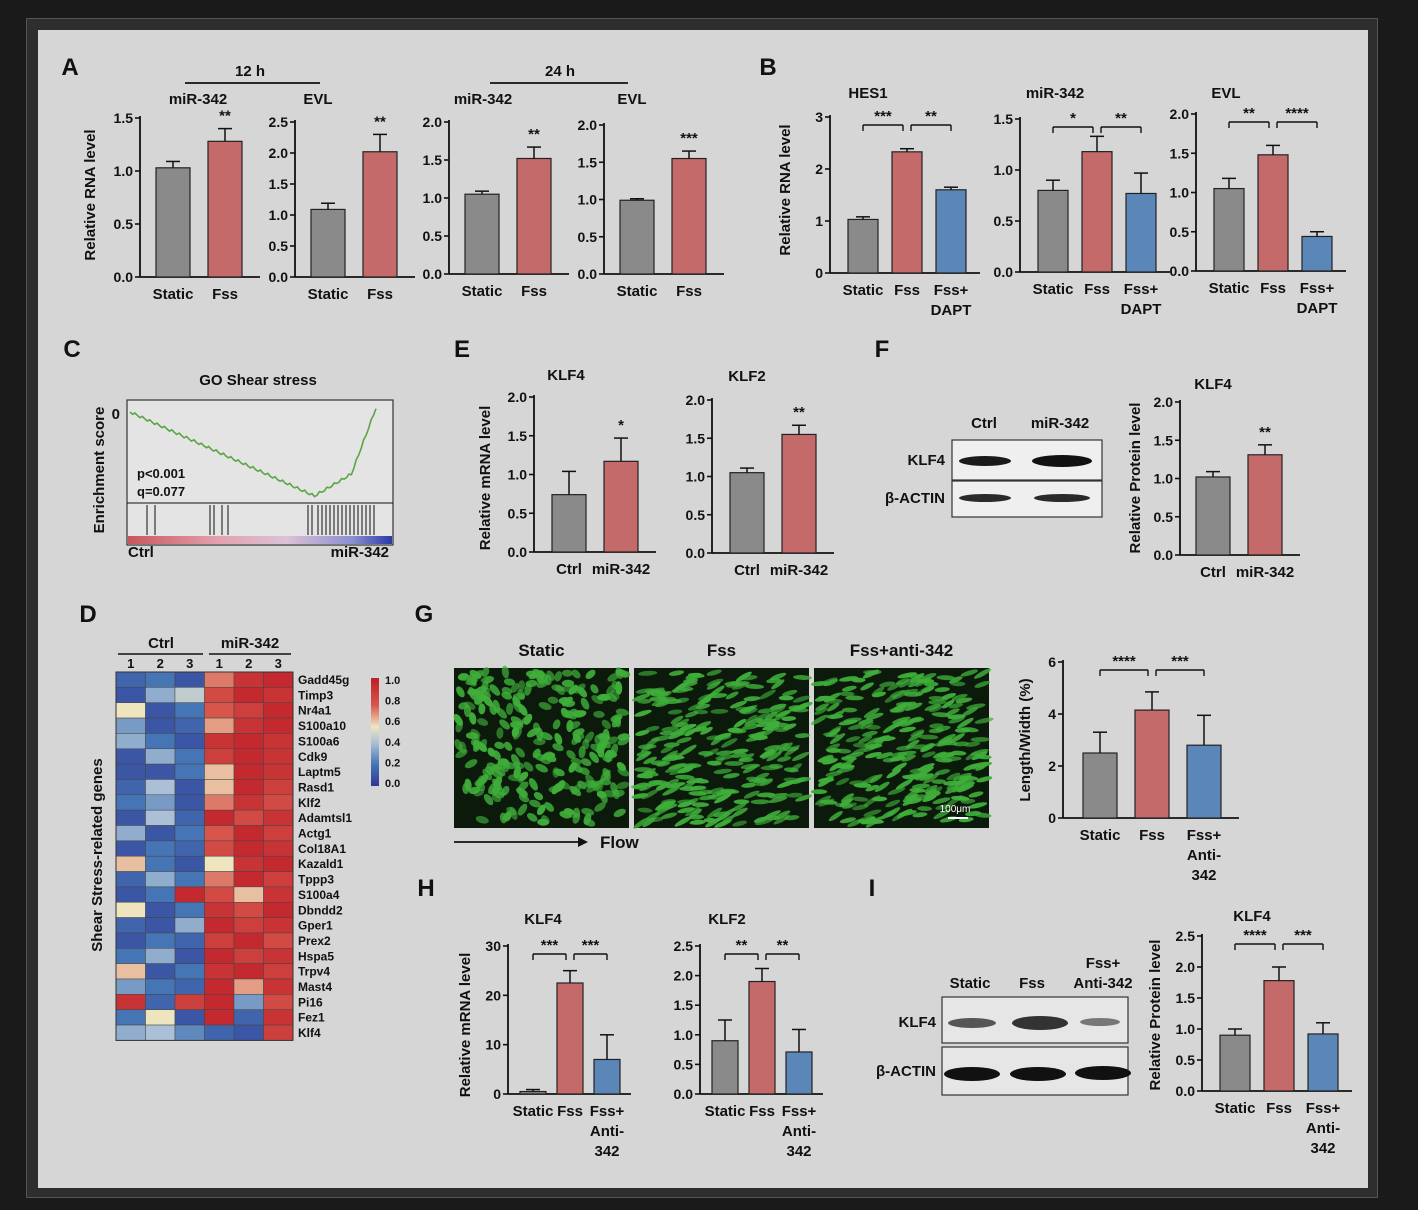 This screenshot has width=1418, height=1210. I want to click on category-label: Static, so click(173, 294).